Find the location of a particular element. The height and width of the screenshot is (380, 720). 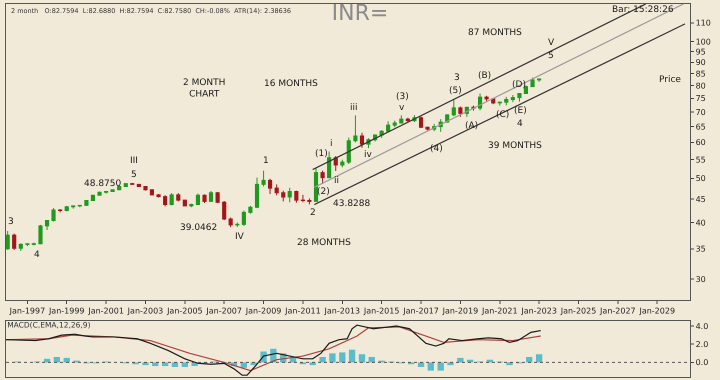

annotation: 2 is located at coordinates (313, 213).